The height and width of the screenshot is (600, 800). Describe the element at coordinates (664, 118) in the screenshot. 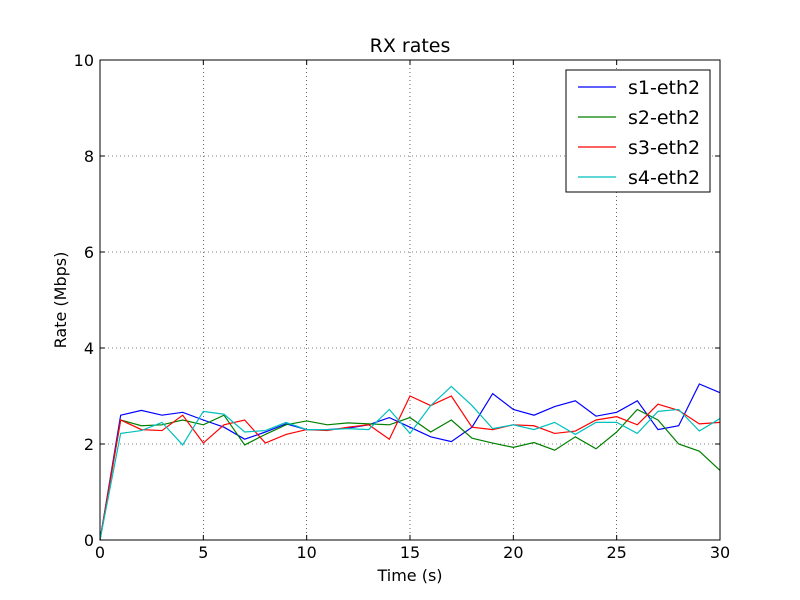

I see `legend-label-s2-eth2: s2-eth2` at that location.